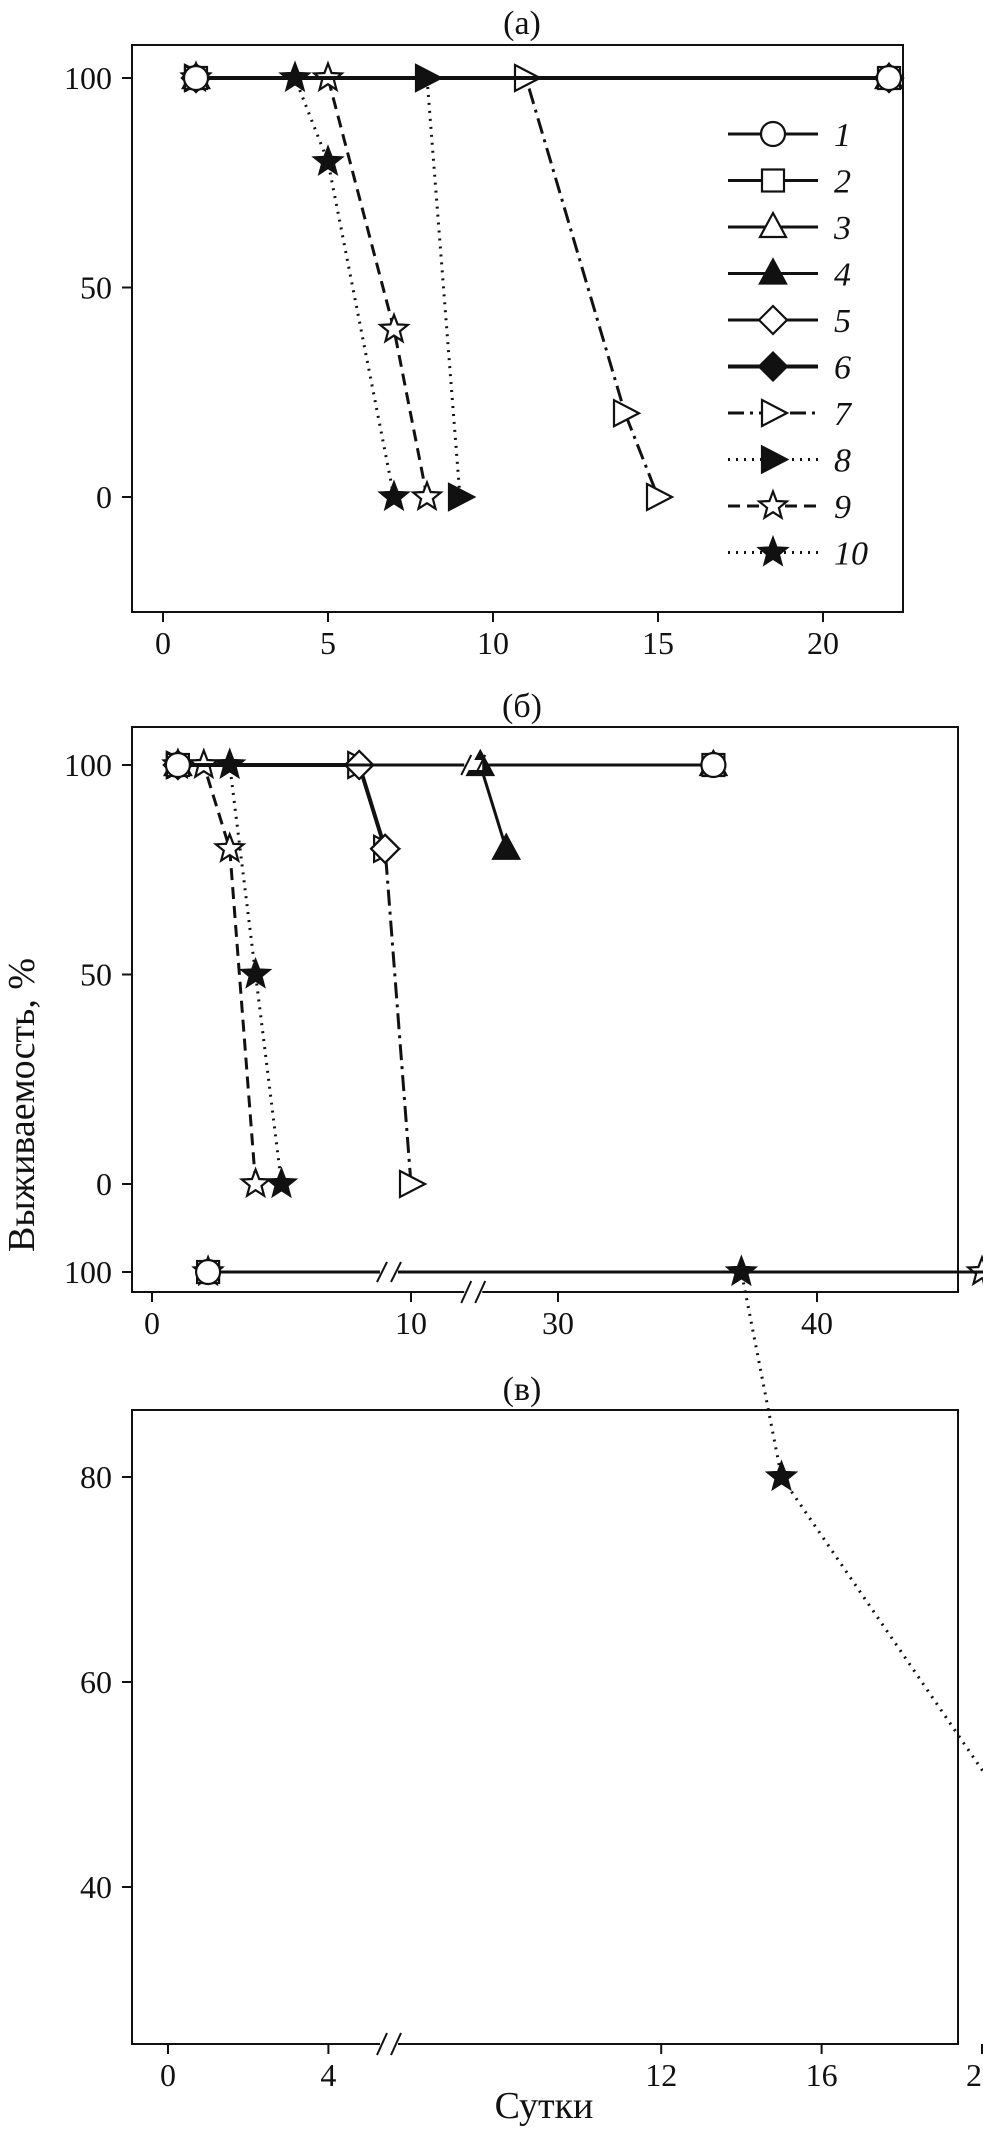  I want to click on panel-b-x-tick-label: 30, so click(558, 1323).